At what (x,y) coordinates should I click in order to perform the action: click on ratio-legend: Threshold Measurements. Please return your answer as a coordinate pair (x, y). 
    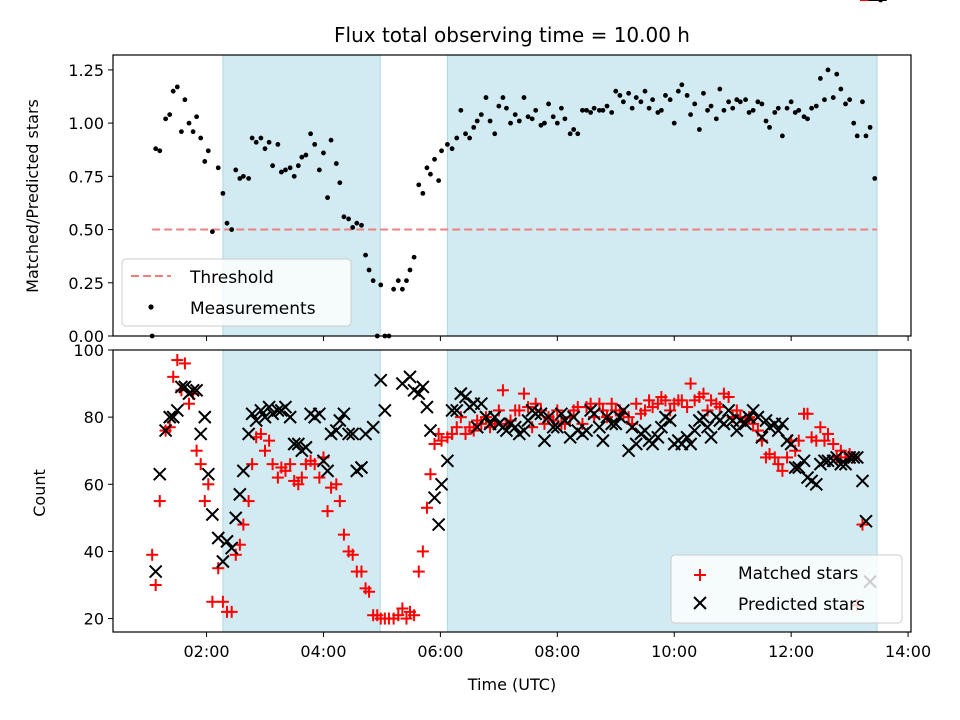
    Looking at the image, I should click on (236, 292).